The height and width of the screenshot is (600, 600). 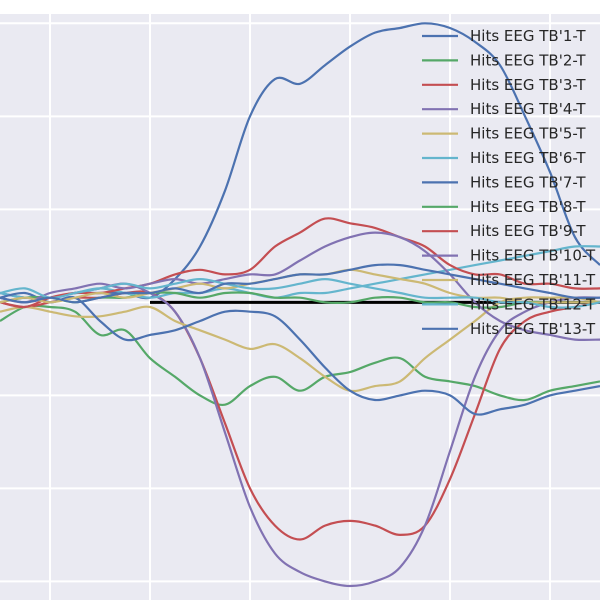 What do you see at coordinates (528, 36) in the screenshot?
I see `legend-label-1: Hits EEG TB'1-T` at bounding box center [528, 36].